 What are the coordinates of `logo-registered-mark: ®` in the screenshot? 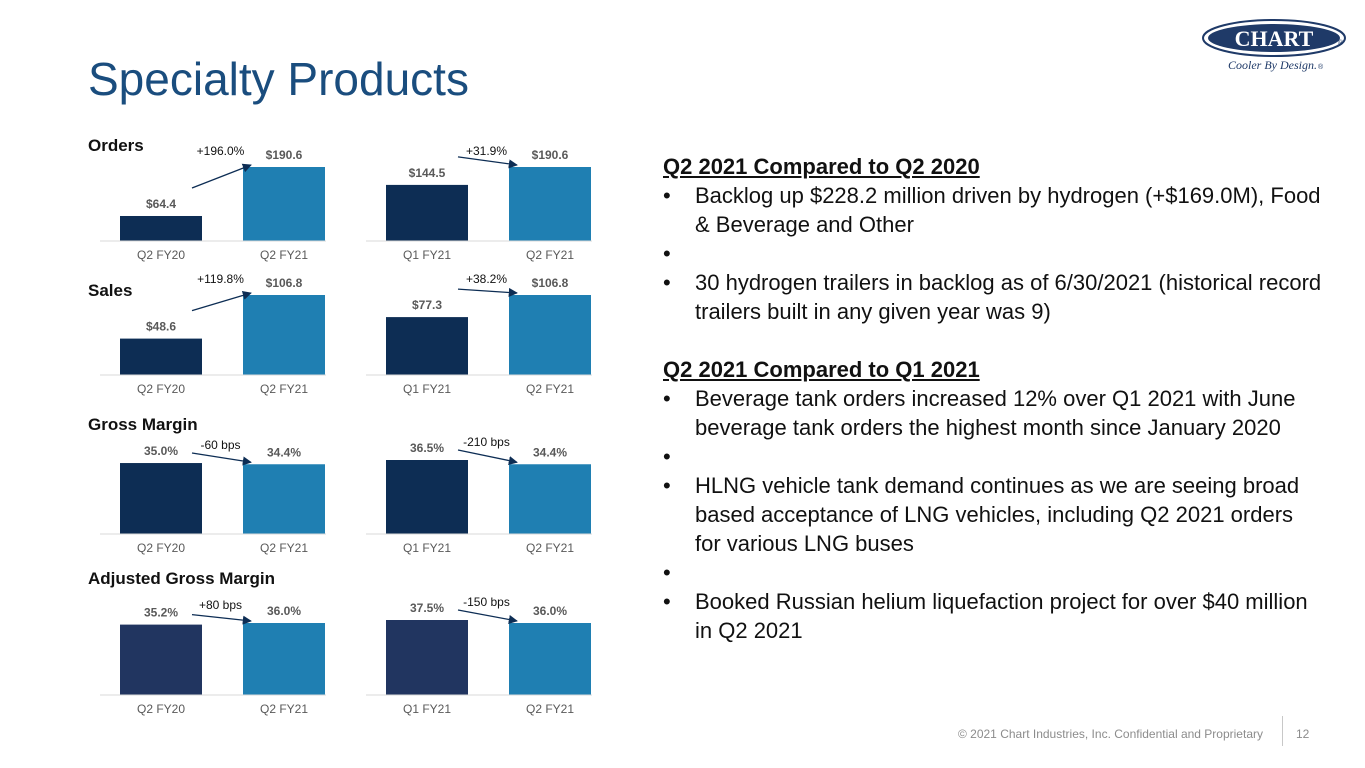 It's located at (1341, 43).